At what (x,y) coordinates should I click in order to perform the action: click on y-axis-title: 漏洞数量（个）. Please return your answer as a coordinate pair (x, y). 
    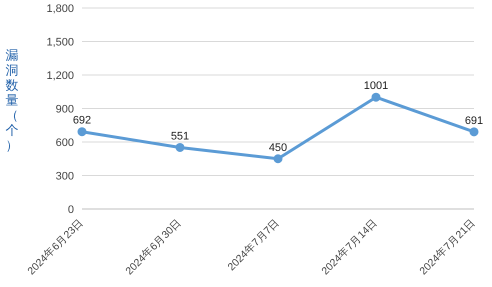
    Looking at the image, I should click on (12, 100).